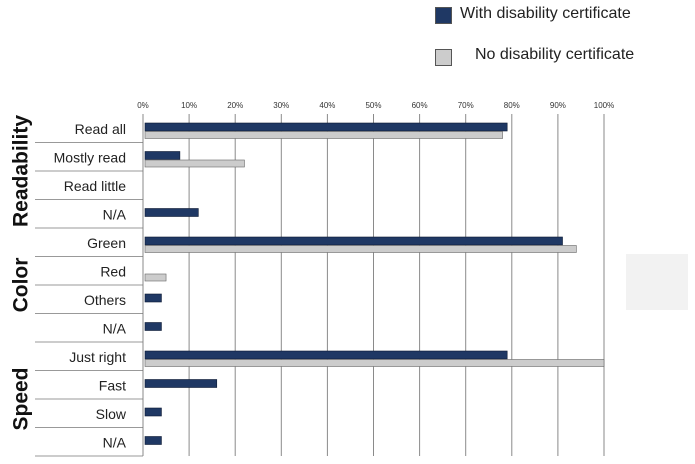 This screenshot has width=695, height=464. Describe the element at coordinates (97, 357) in the screenshot. I see `category-label: Just right` at that location.